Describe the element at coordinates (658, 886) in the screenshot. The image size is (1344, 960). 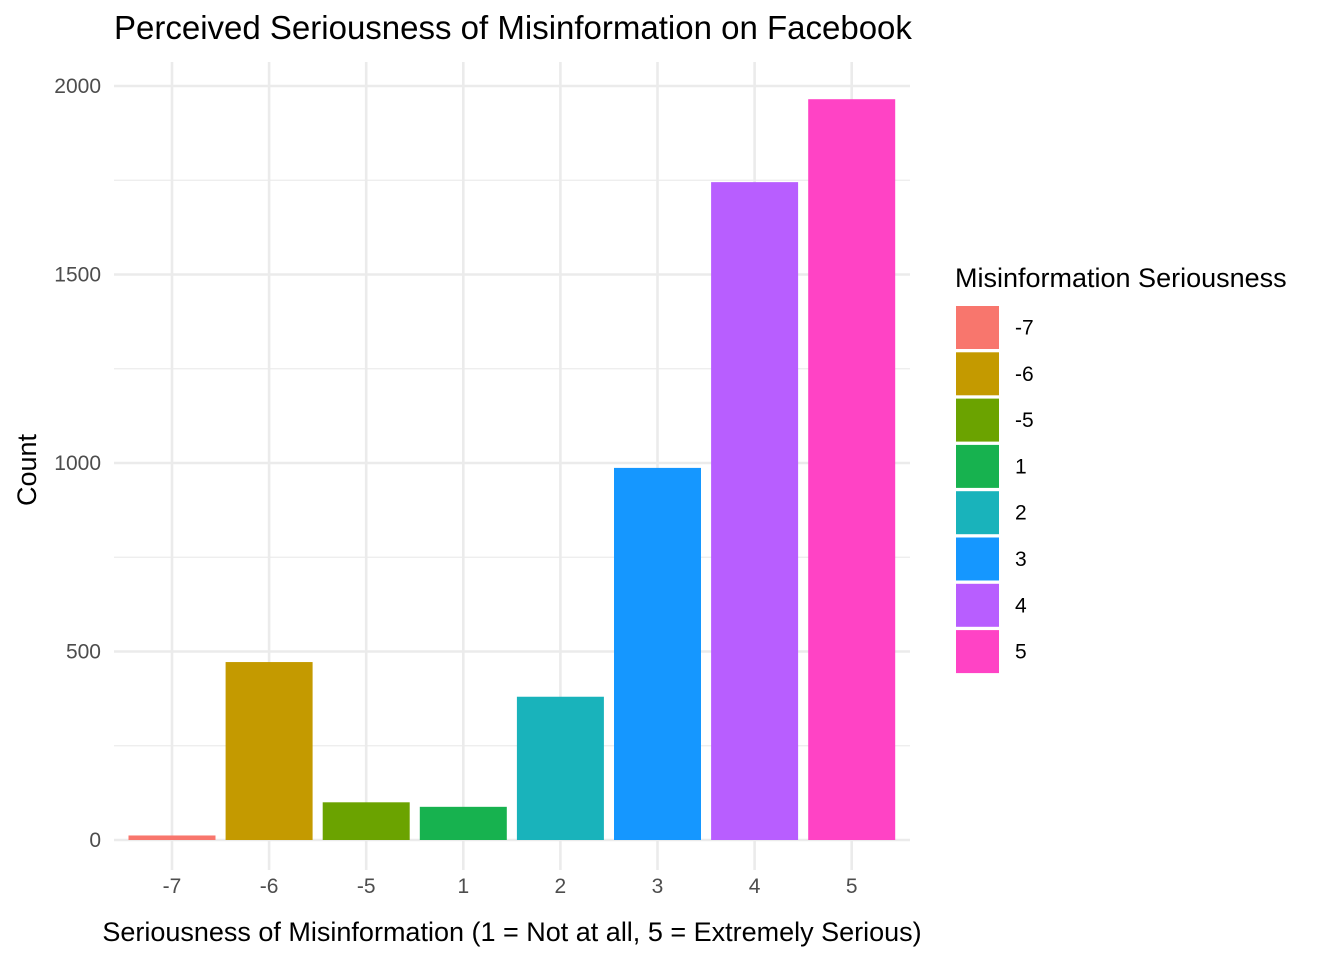
I see `x-tick-label: 3` at that location.